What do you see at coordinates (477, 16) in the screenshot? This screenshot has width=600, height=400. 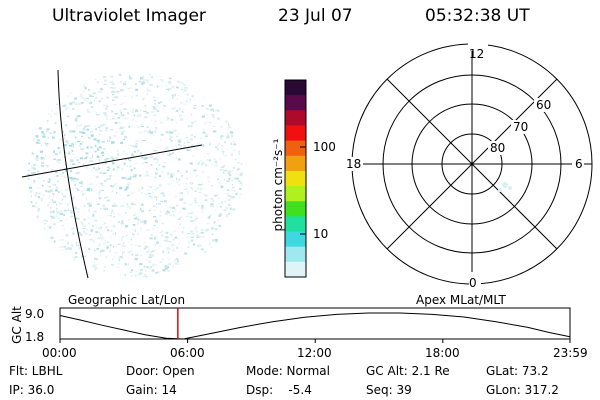 I see `observation-time: 05:32:38 UT` at bounding box center [477, 16].